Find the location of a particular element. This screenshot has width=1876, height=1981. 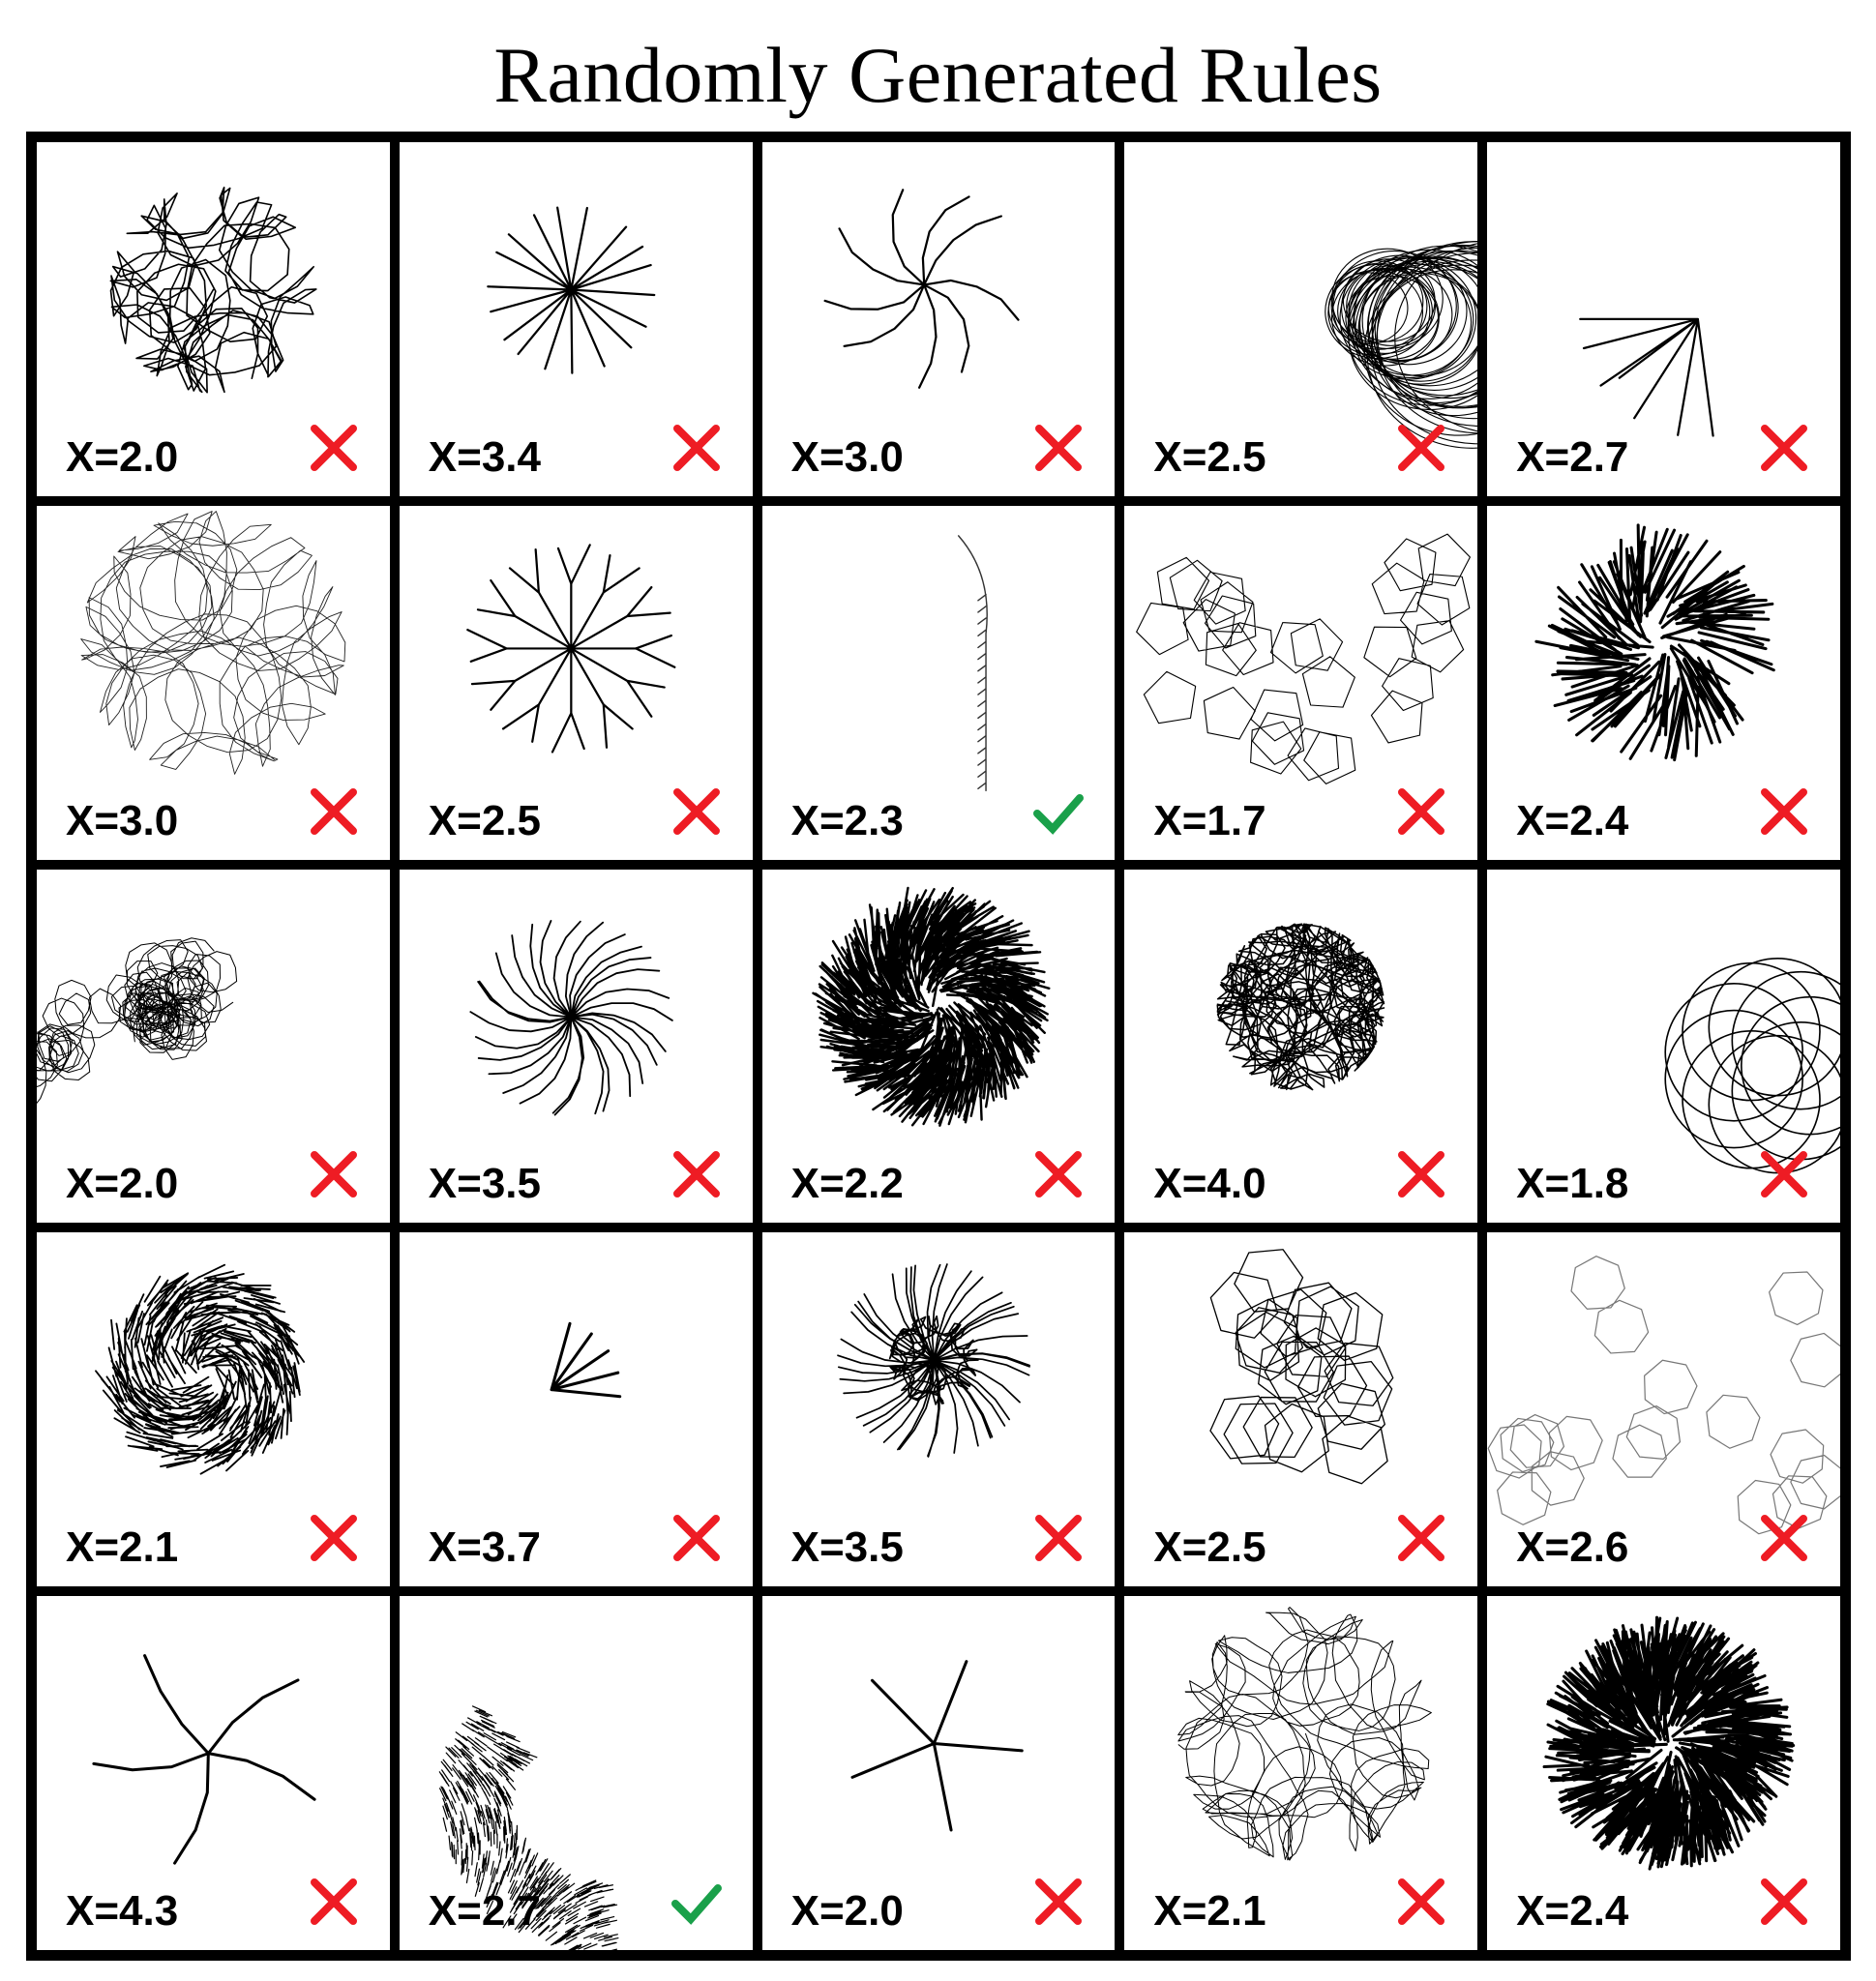

x-value-label: X=1.7 is located at coordinates (1209, 820).